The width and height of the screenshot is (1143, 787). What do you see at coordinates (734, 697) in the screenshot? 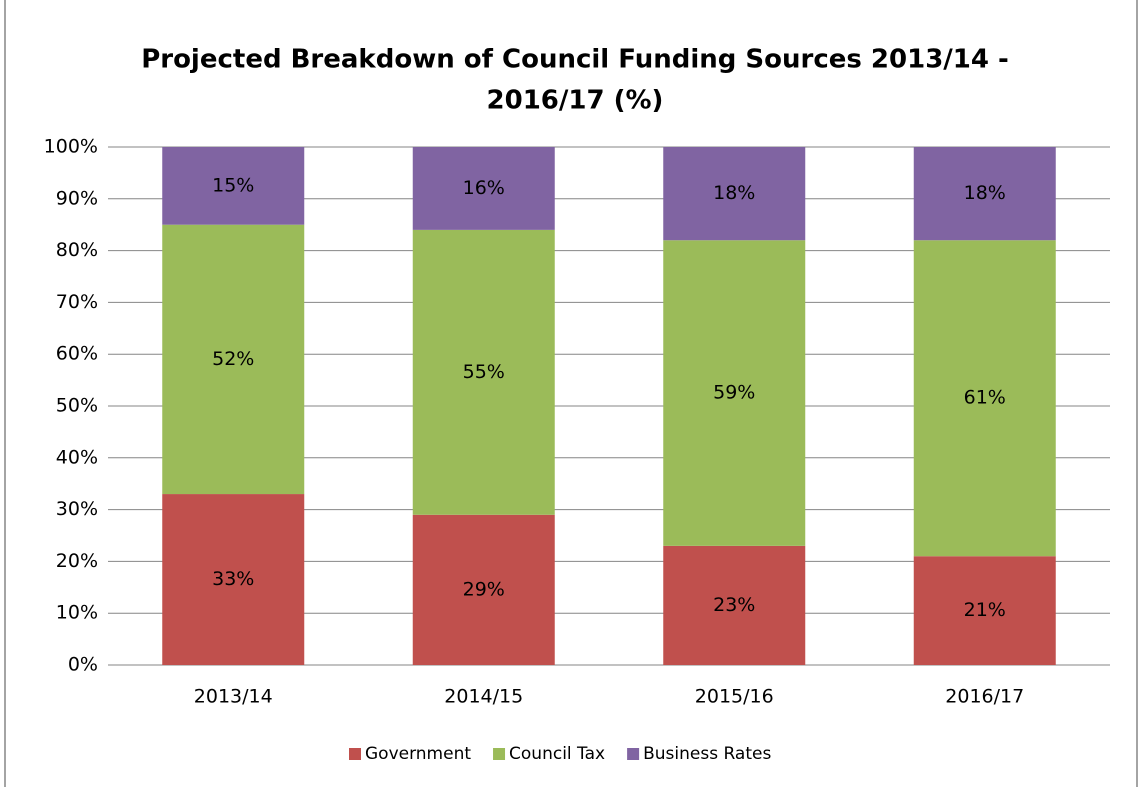
I see `x-tick-label: 2015/16` at bounding box center [734, 697].